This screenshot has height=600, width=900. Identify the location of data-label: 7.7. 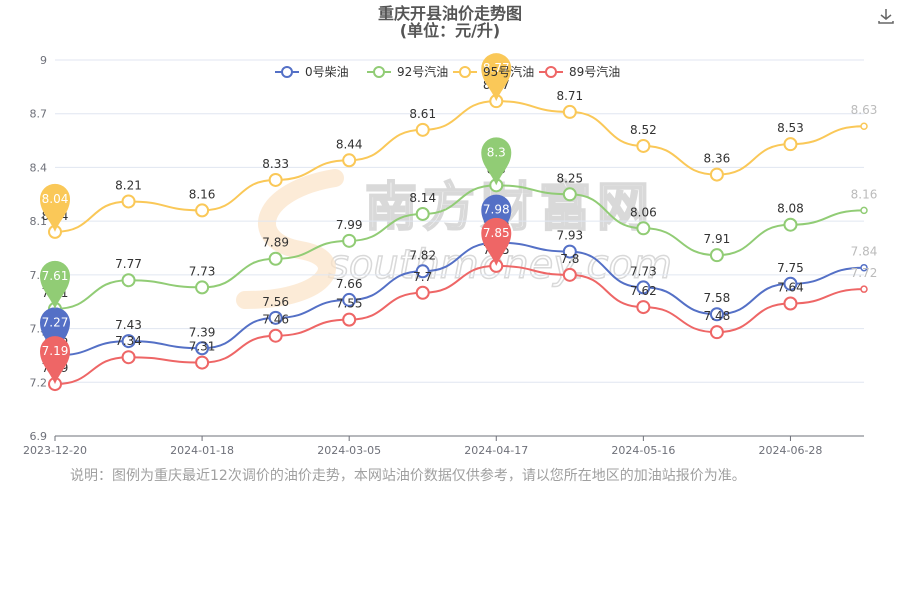
(422, 277).